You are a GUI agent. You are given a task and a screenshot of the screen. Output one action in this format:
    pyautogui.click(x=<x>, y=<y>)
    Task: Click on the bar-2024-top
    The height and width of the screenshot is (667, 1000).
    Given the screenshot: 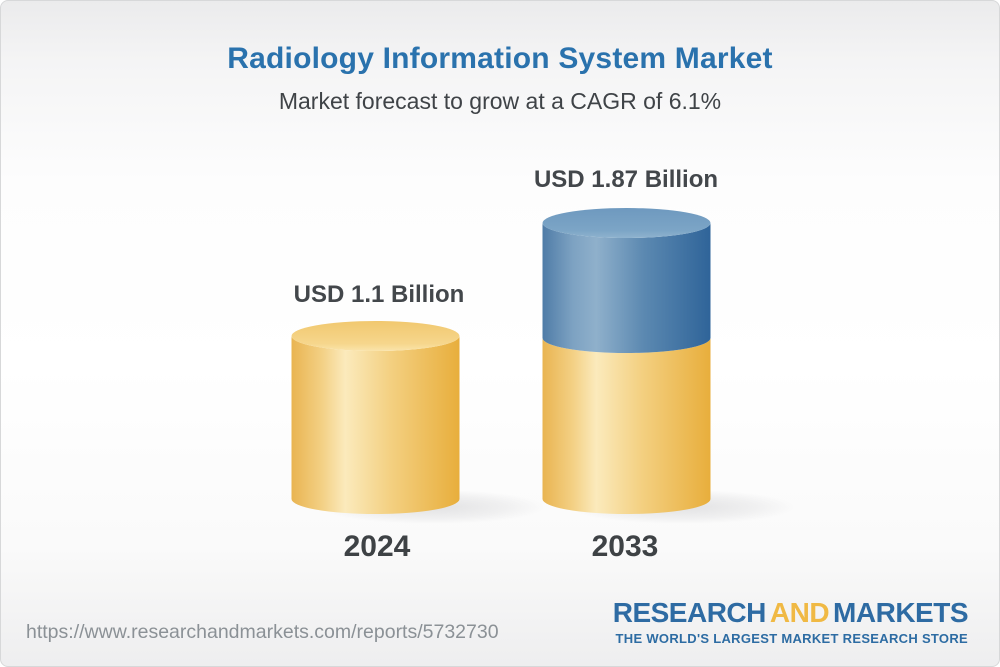 What is the action you would take?
    pyautogui.click(x=375, y=336)
    